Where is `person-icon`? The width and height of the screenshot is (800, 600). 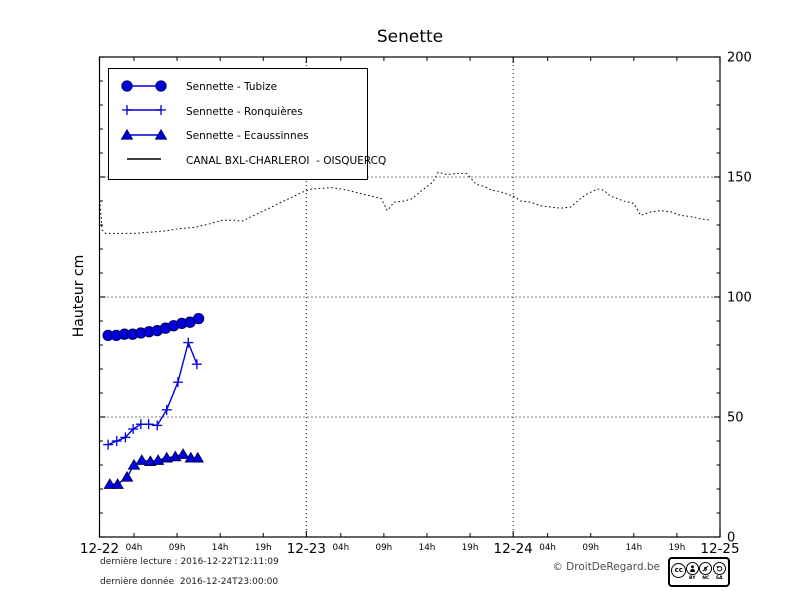 person-icon is located at coordinates (692, 568).